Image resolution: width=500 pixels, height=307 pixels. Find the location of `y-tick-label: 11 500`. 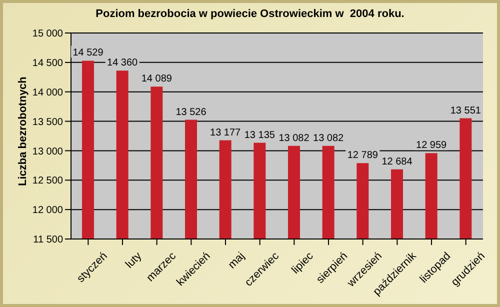

y-tick-label: 11 500 is located at coordinates (48, 240).